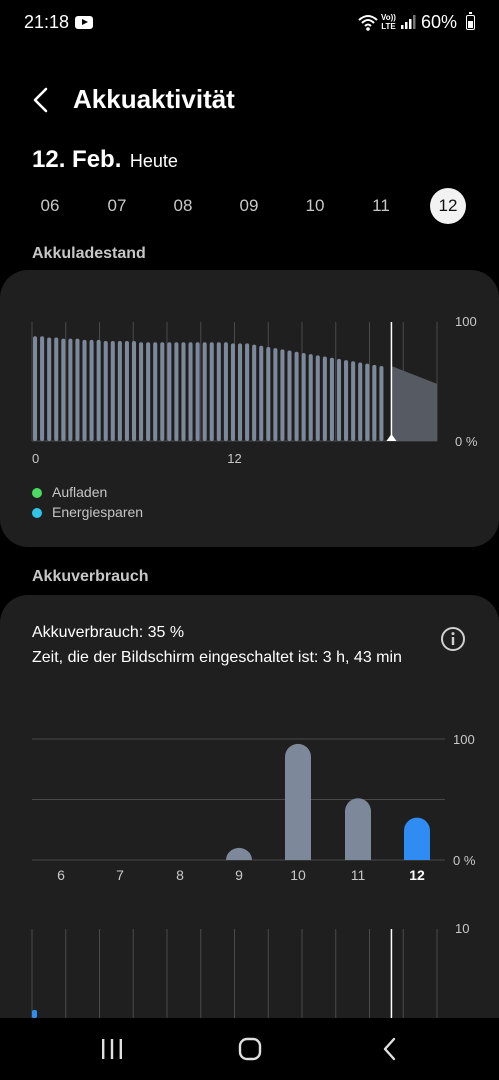  Describe the element at coordinates (50, 205) in the screenshot. I see `day-item-06: 06` at that location.